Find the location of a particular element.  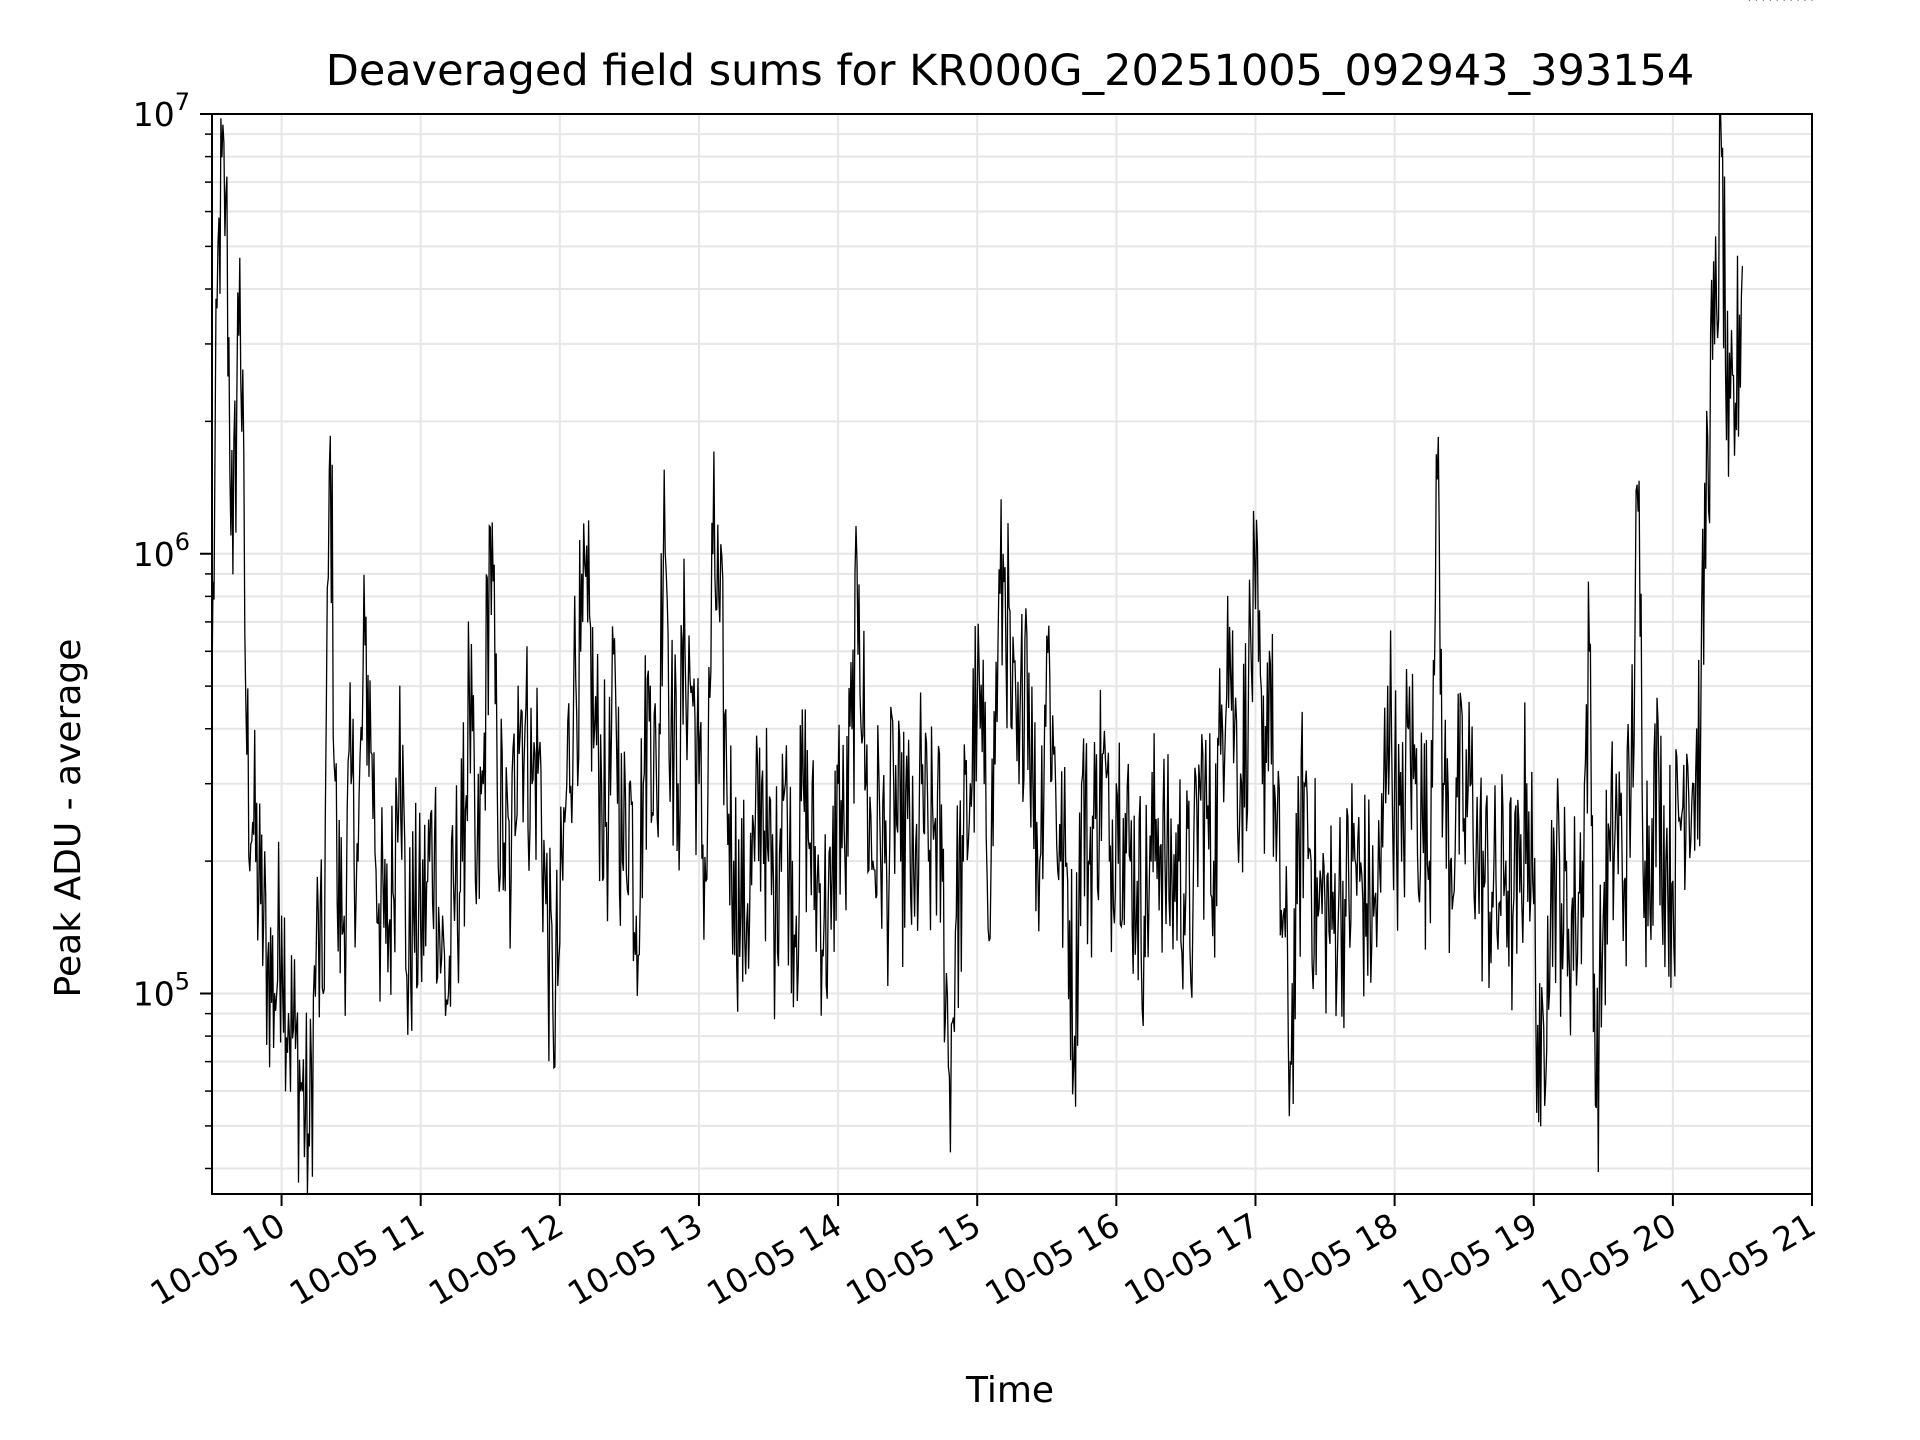

y-tick-label: 10⁷ is located at coordinates (161, 111).